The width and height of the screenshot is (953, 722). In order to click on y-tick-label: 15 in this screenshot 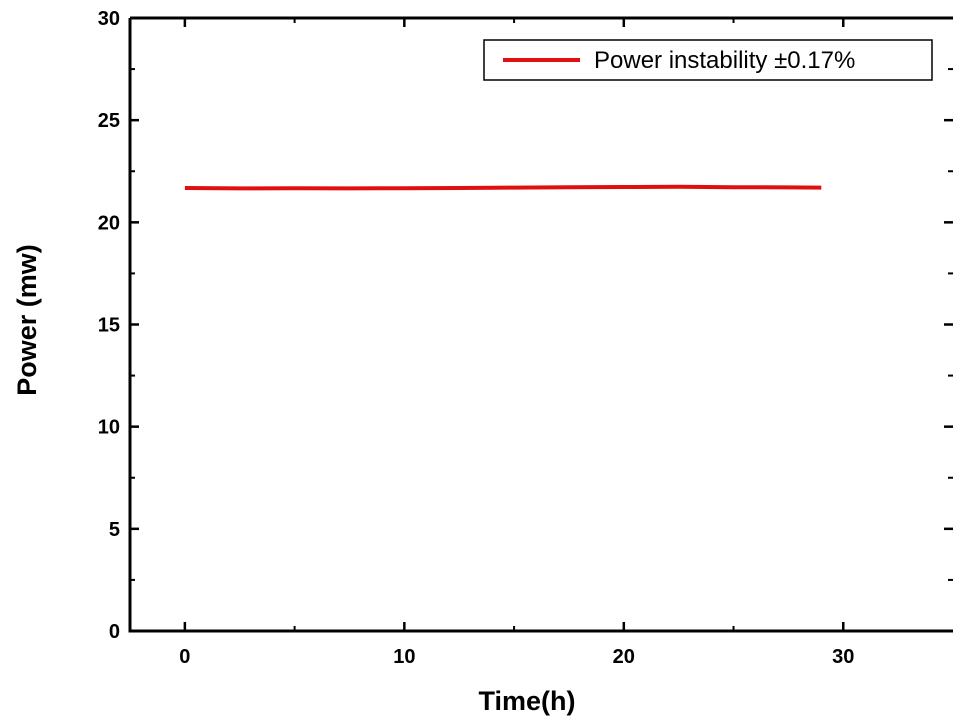, I will do `click(109, 326)`.